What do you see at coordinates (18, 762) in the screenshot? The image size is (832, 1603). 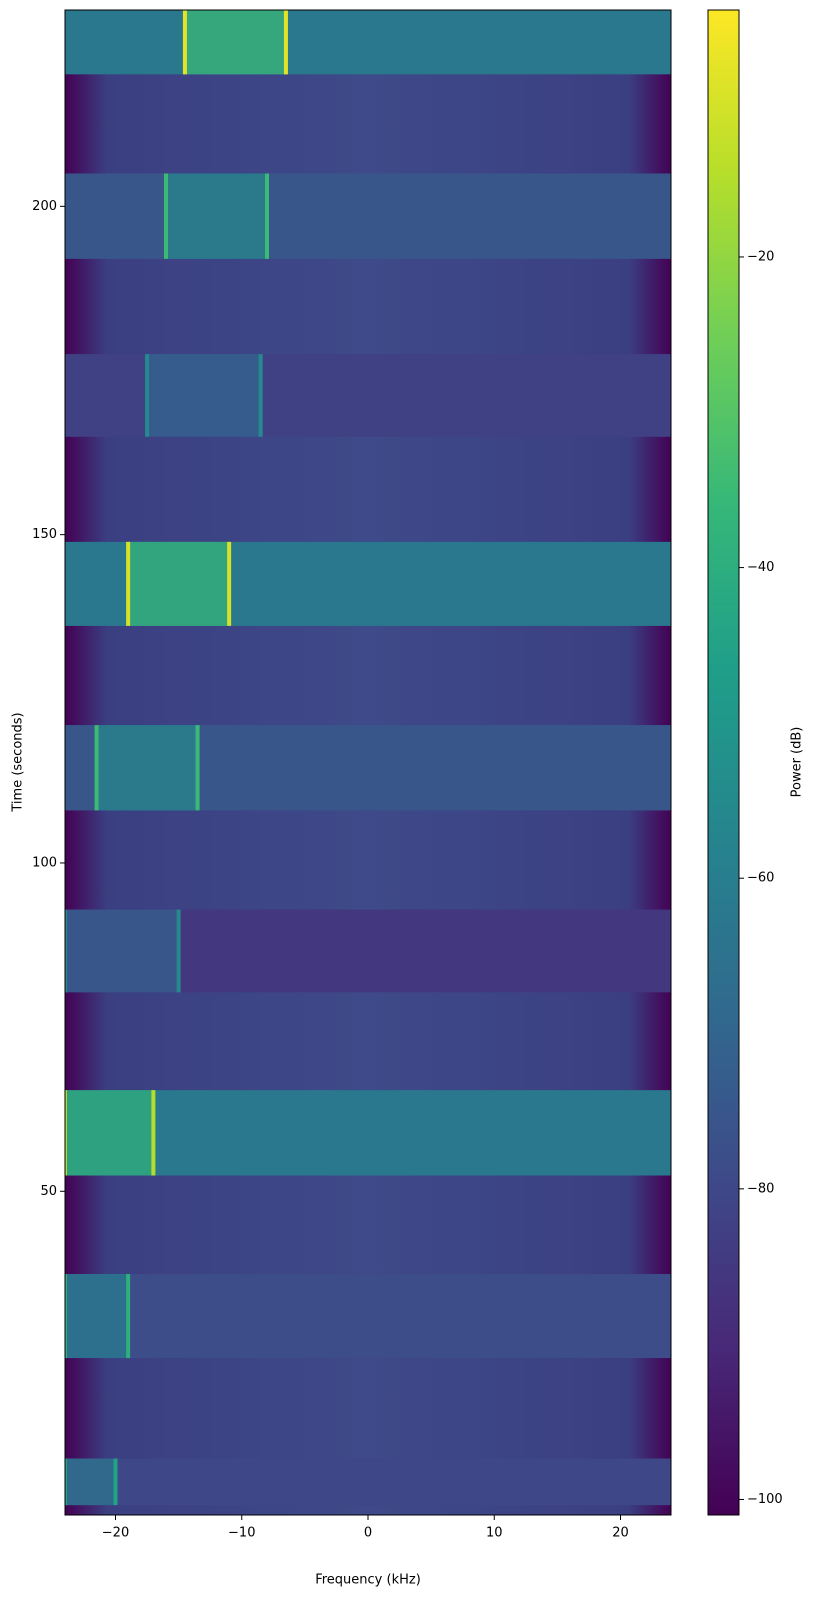 I see `y-axis-label: Time (seconds)` at bounding box center [18, 762].